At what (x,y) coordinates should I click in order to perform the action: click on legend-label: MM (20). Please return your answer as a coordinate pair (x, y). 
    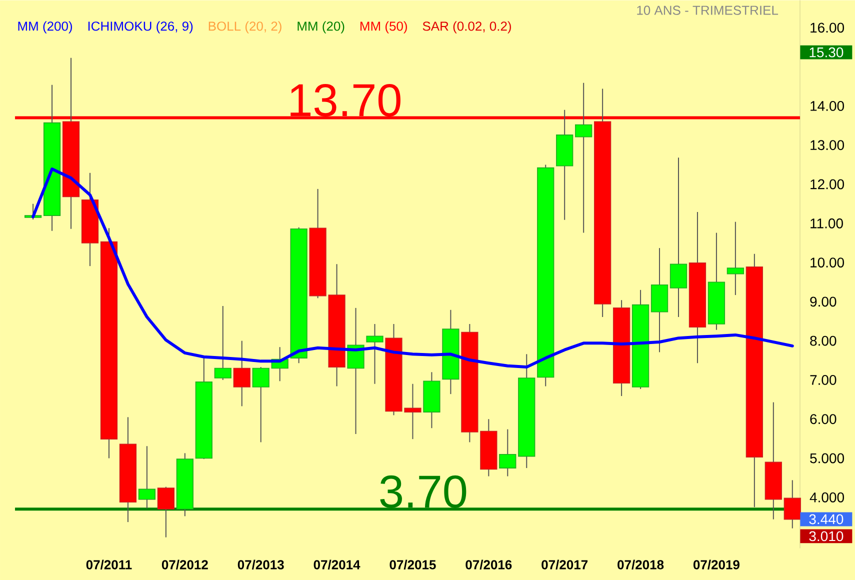
    Looking at the image, I should click on (321, 27).